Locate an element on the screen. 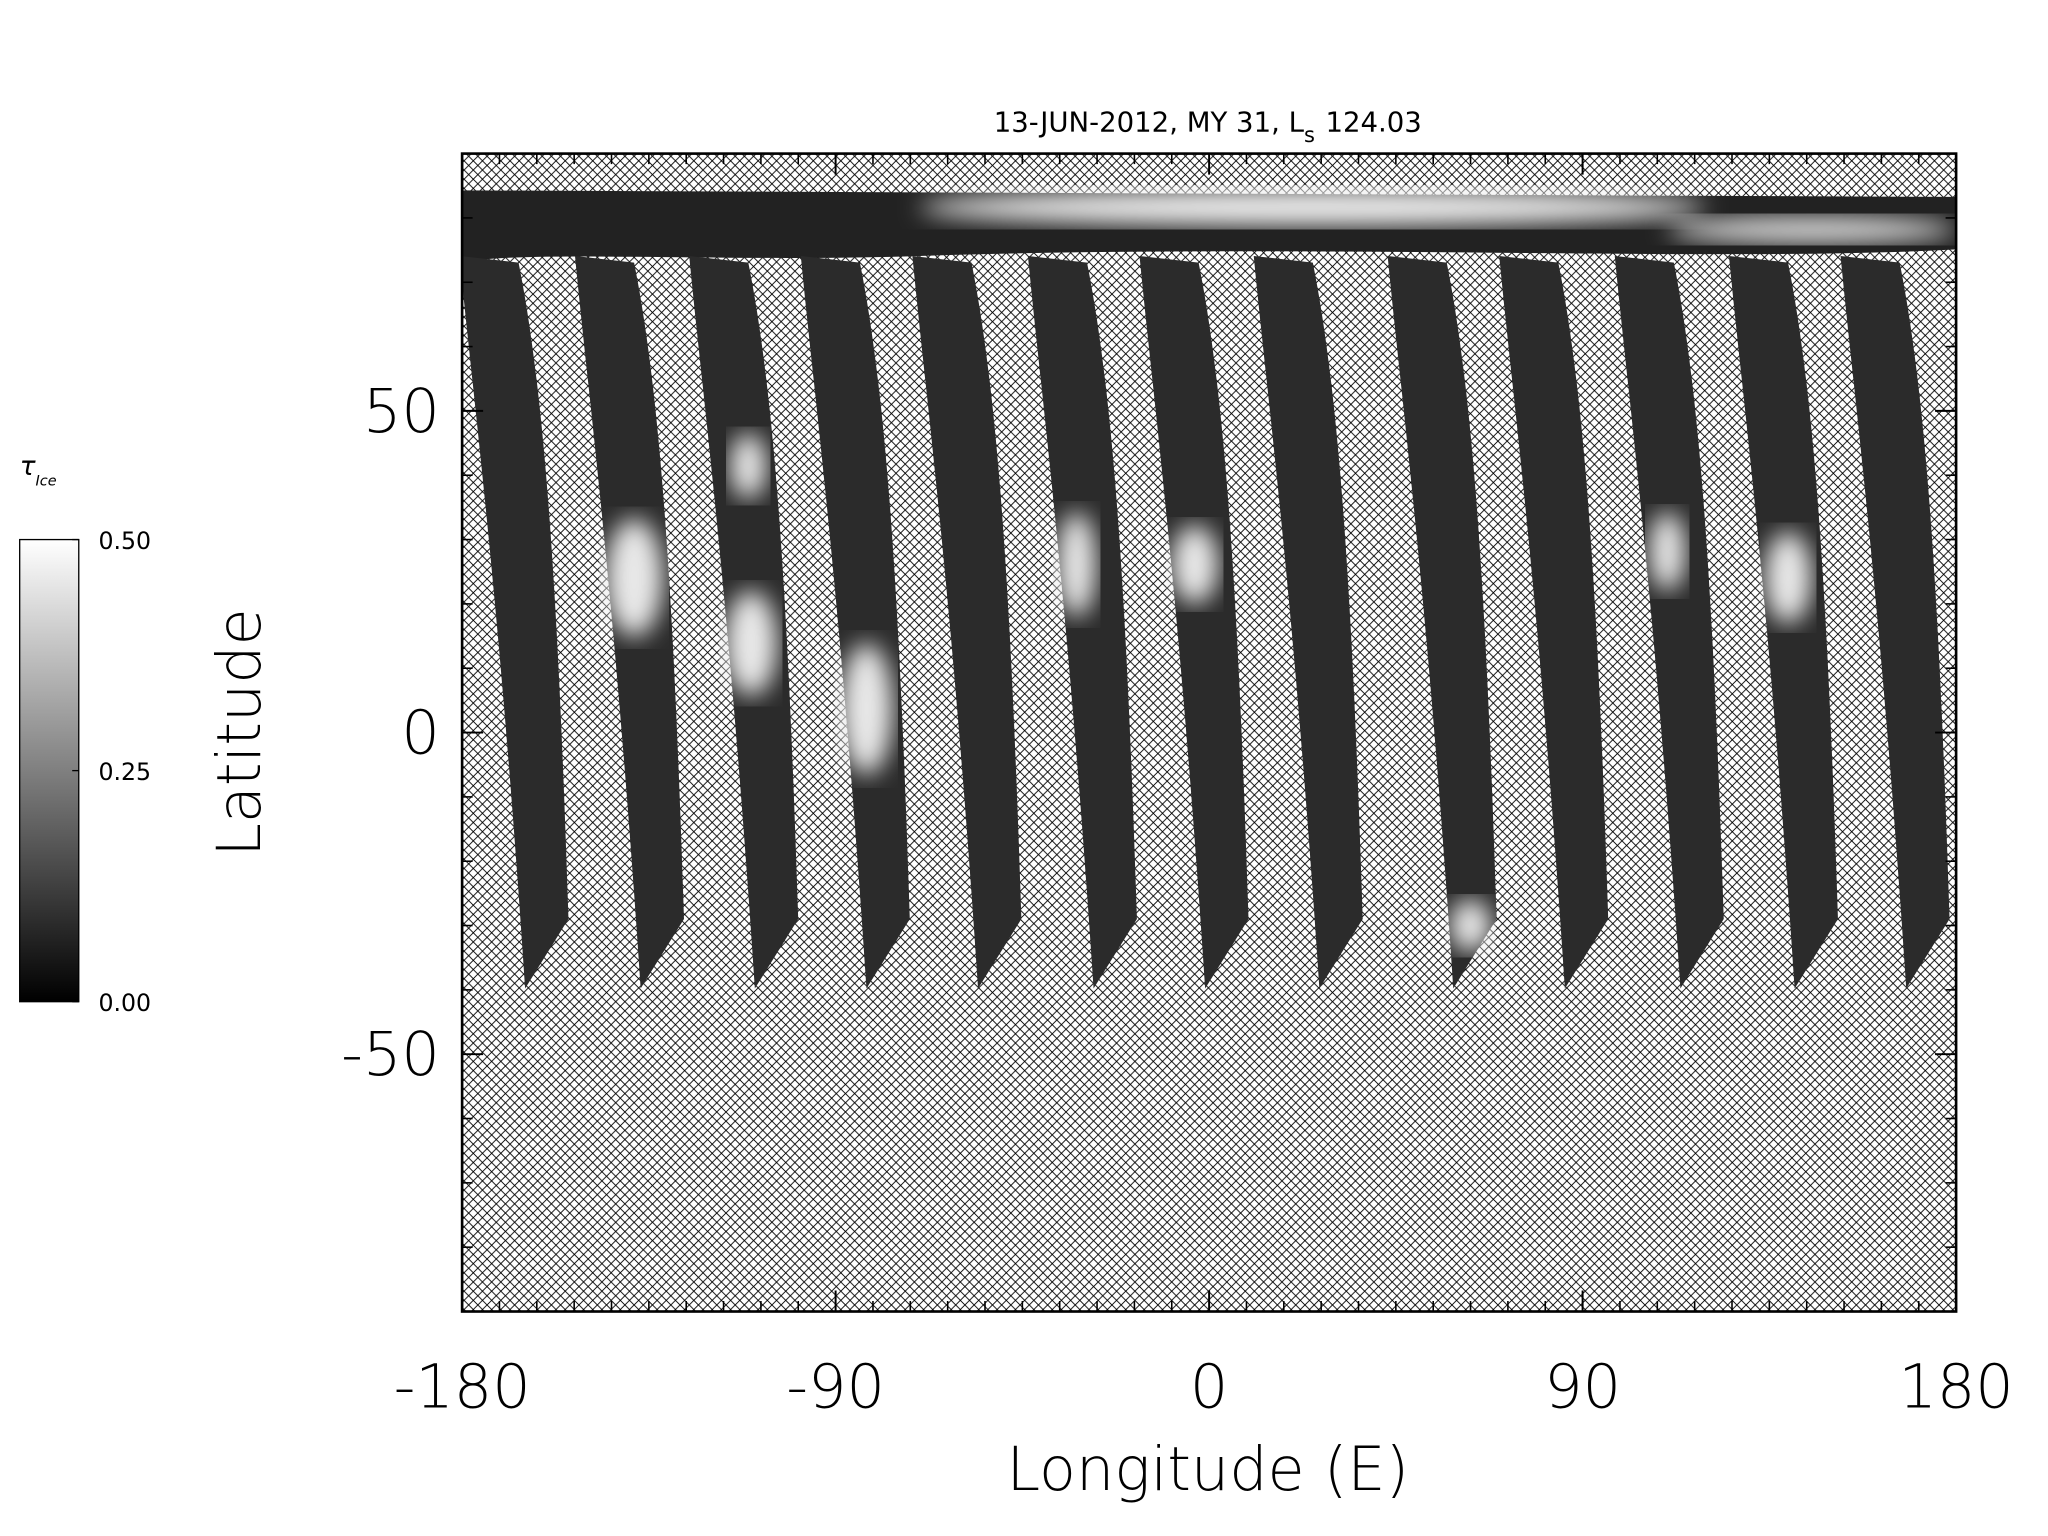 The height and width of the screenshot is (1536, 2048). colorbar-symbol: τ is located at coordinates (28, 467).